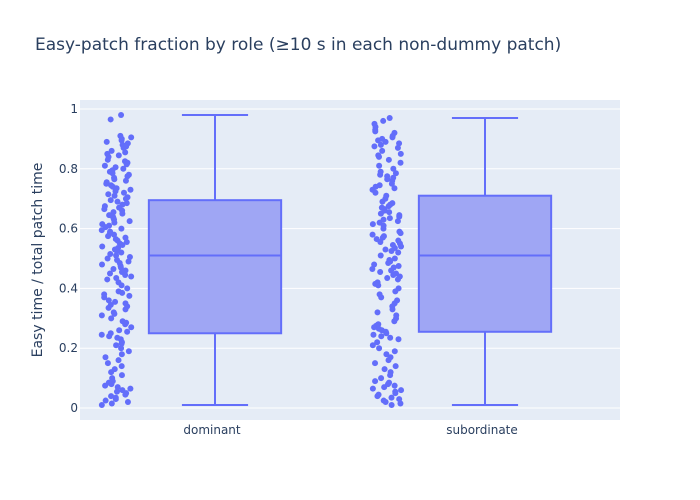  What do you see at coordinates (38, 260) in the screenshot?
I see `y-axis-title: Easy time / total patch time` at bounding box center [38, 260].